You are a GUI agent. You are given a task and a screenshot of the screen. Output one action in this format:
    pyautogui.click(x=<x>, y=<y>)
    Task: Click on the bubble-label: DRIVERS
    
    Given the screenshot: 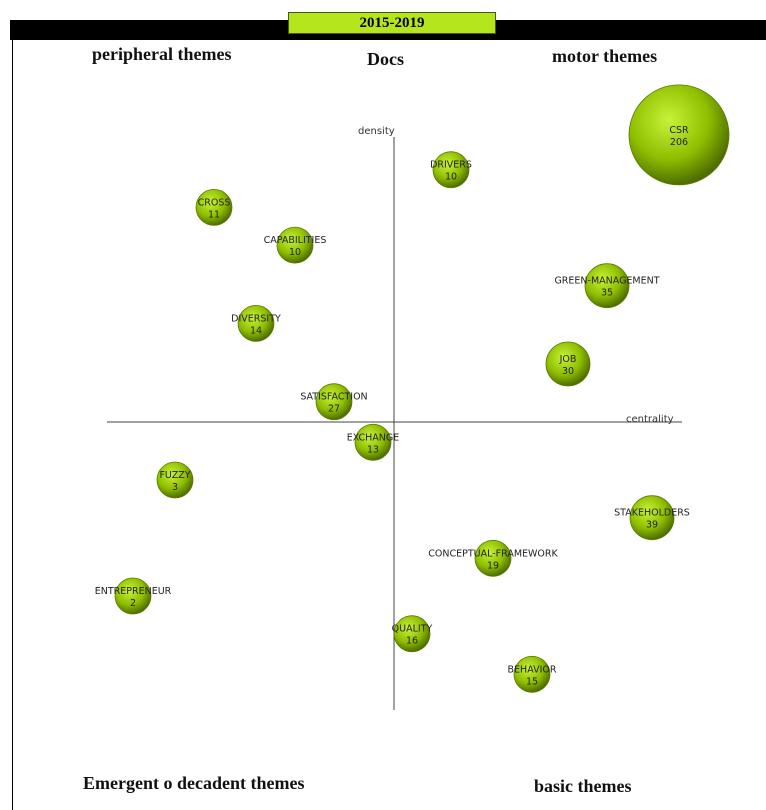 What is the action you would take?
    pyautogui.click(x=451, y=165)
    